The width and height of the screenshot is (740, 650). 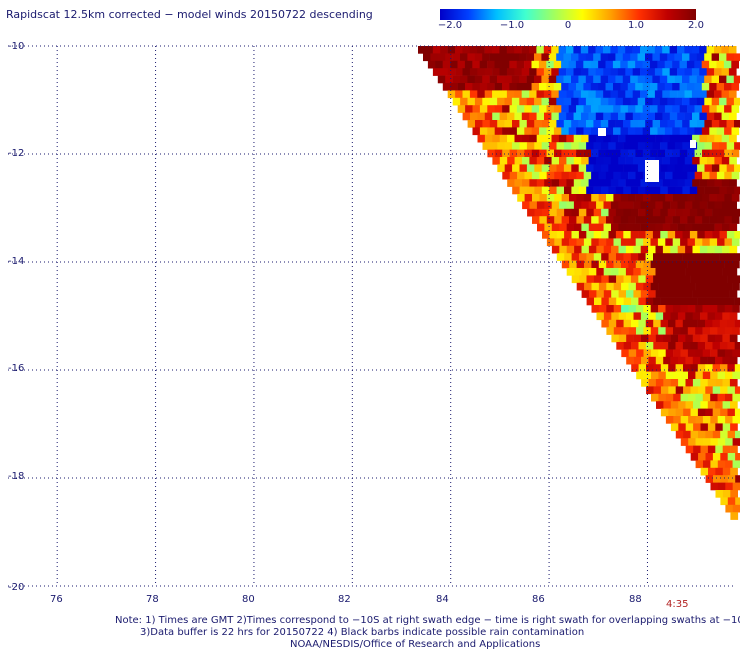 I want to click on lat-label: -12, so click(x=16, y=153).